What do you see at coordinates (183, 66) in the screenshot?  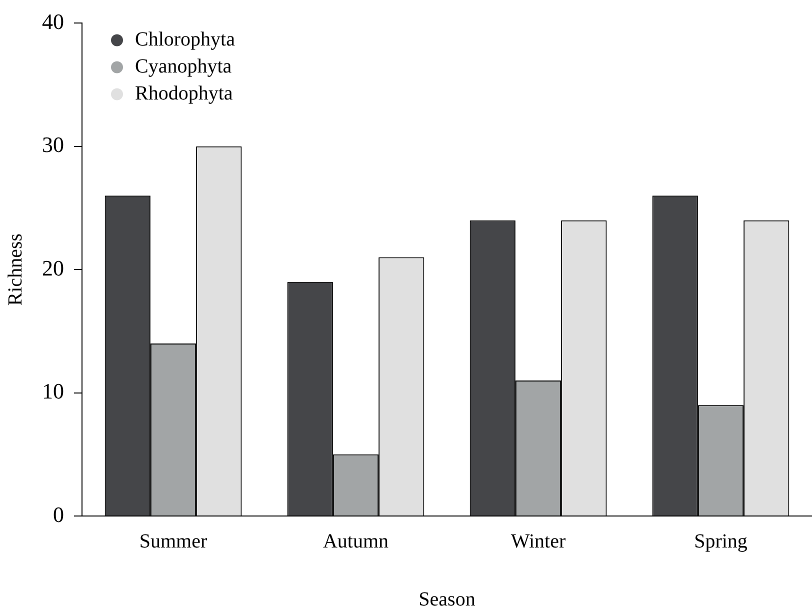 I see `legend-label: Cyanophyta` at bounding box center [183, 66].